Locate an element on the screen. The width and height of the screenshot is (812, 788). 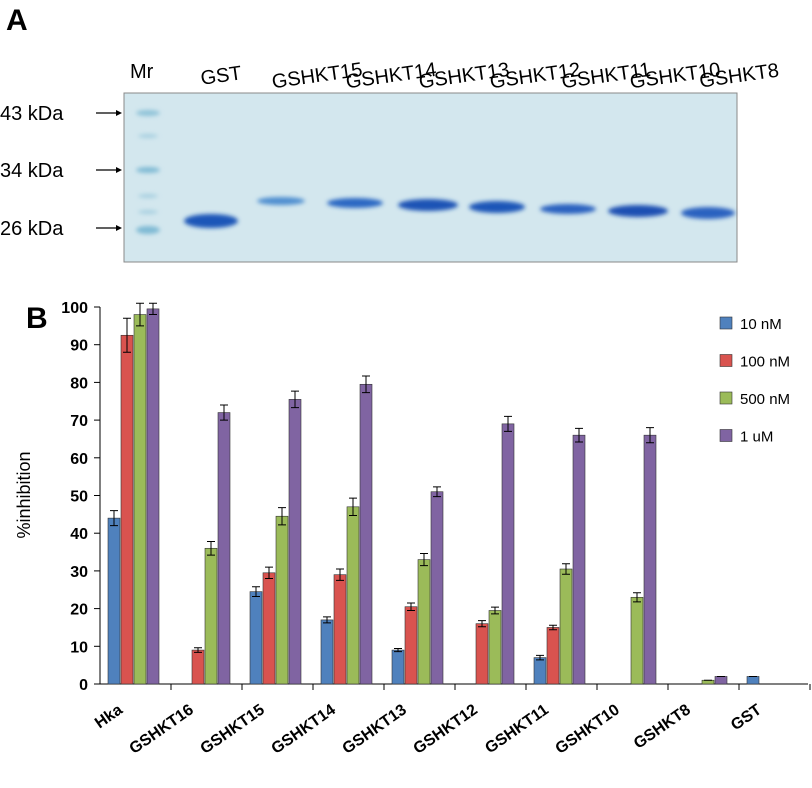
y-tick-label: 60 is located at coordinates (79, 459).